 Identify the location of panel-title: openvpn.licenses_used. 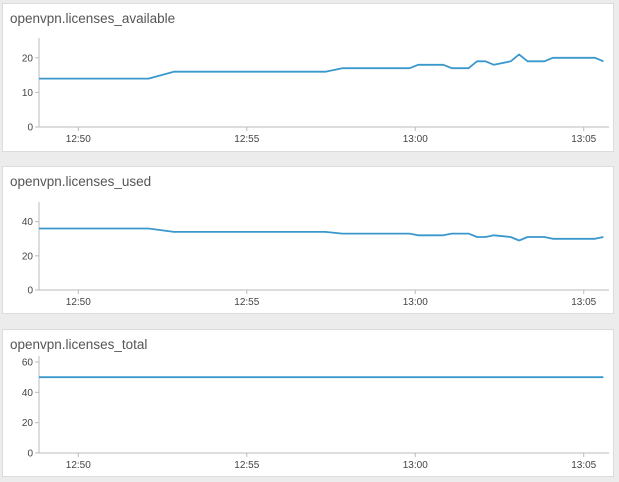
(81, 181).